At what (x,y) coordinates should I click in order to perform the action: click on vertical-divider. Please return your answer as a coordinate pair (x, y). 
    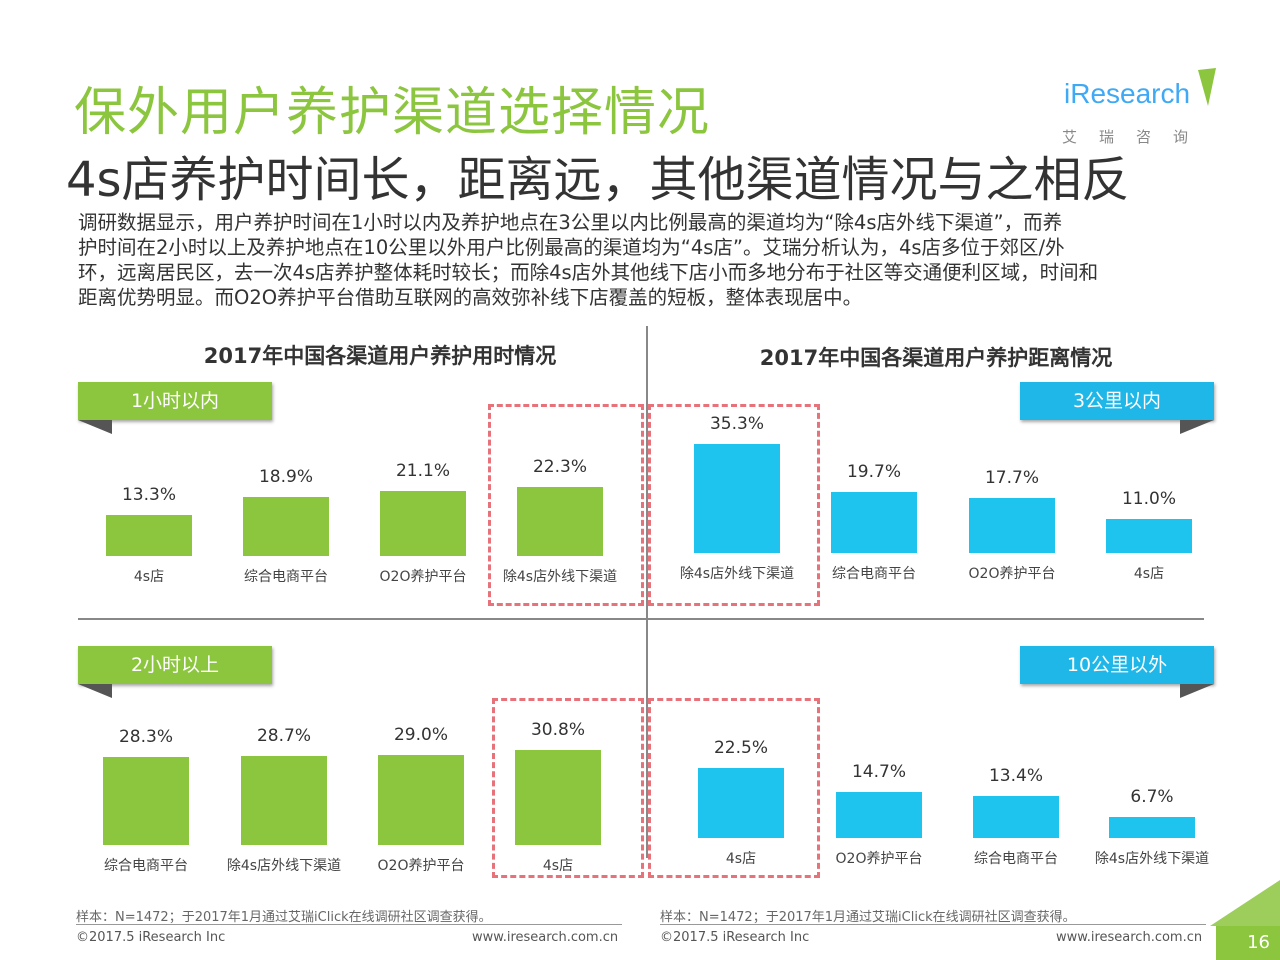
    Looking at the image, I should click on (647, 592).